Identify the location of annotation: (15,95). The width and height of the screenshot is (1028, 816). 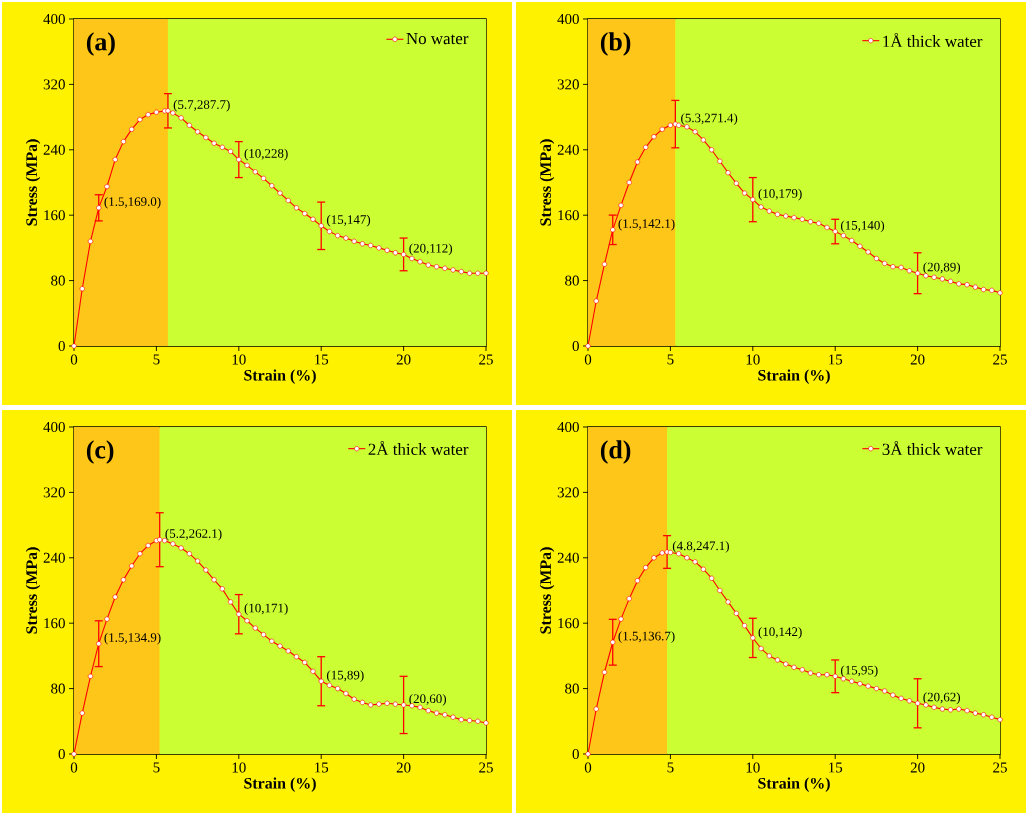
(859, 671).